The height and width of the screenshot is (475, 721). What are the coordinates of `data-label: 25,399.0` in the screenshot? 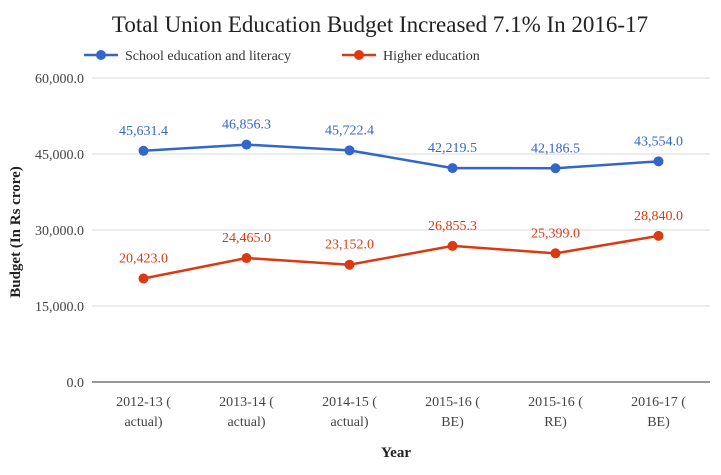 It's located at (555, 233).